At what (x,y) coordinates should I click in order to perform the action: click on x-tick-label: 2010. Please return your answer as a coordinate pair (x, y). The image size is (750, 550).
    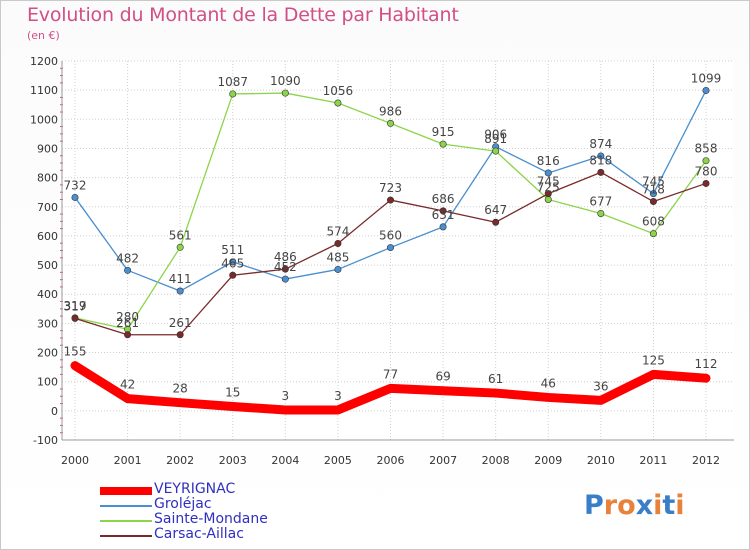
    Looking at the image, I should click on (601, 460).